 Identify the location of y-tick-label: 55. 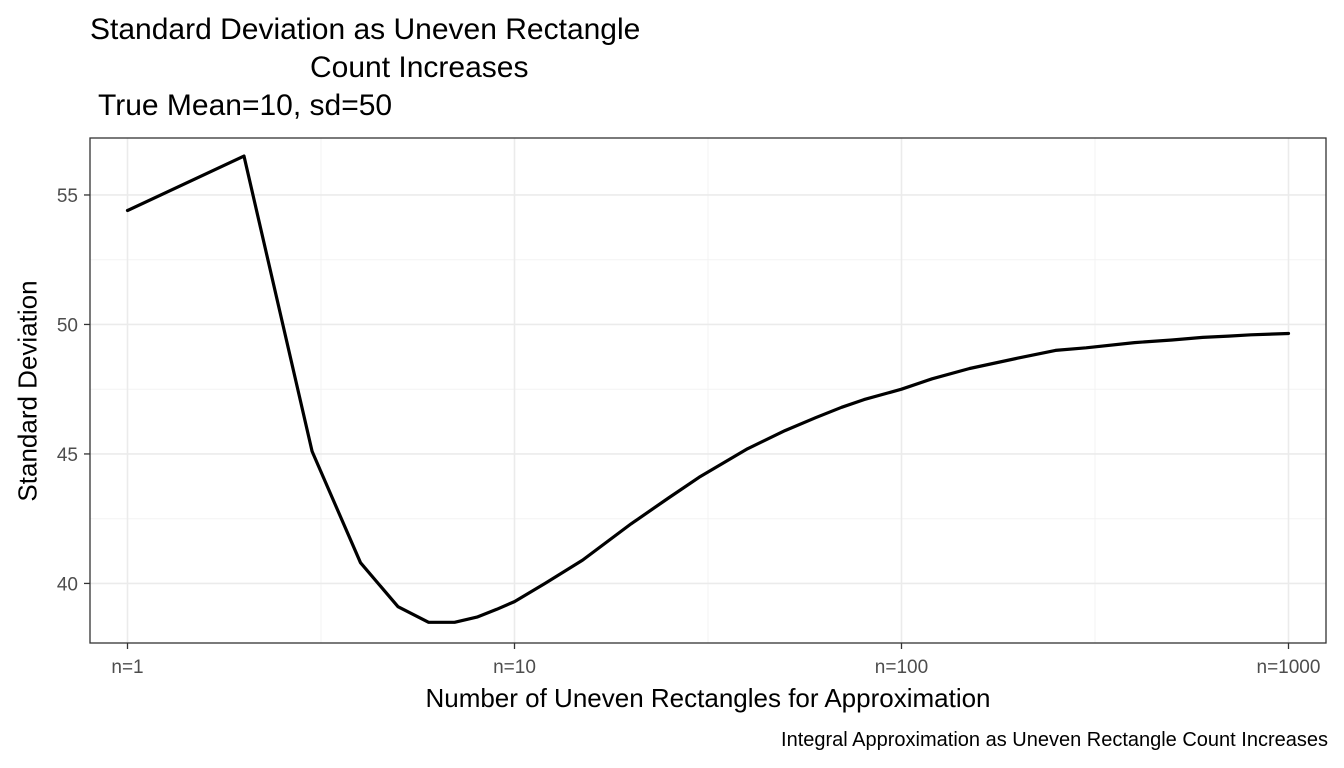
(67, 196).